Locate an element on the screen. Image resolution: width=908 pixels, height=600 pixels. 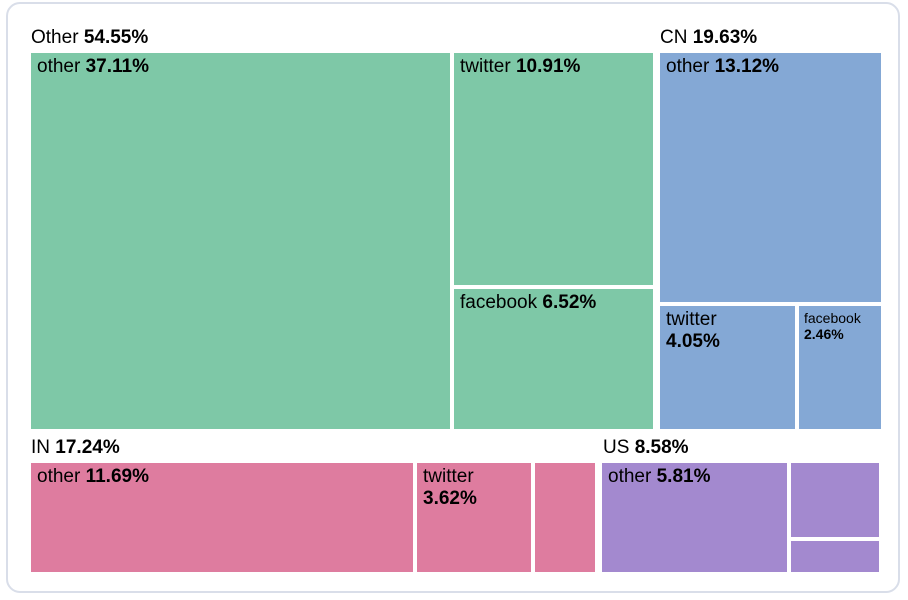
group-label-in: IN 17.24% is located at coordinates (75, 447).